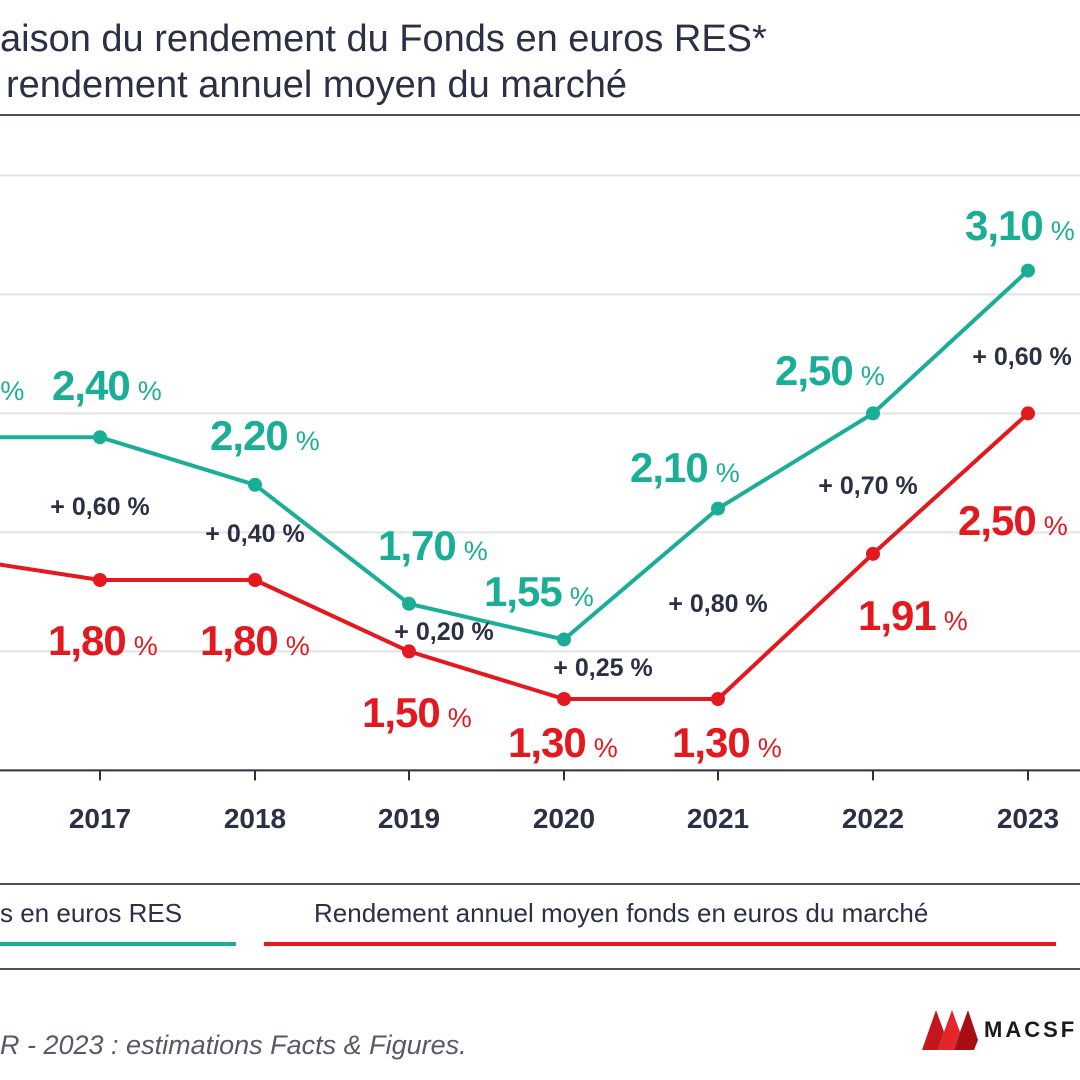  What do you see at coordinates (255, 484) in the screenshot?
I see `res-point-2018` at bounding box center [255, 484].